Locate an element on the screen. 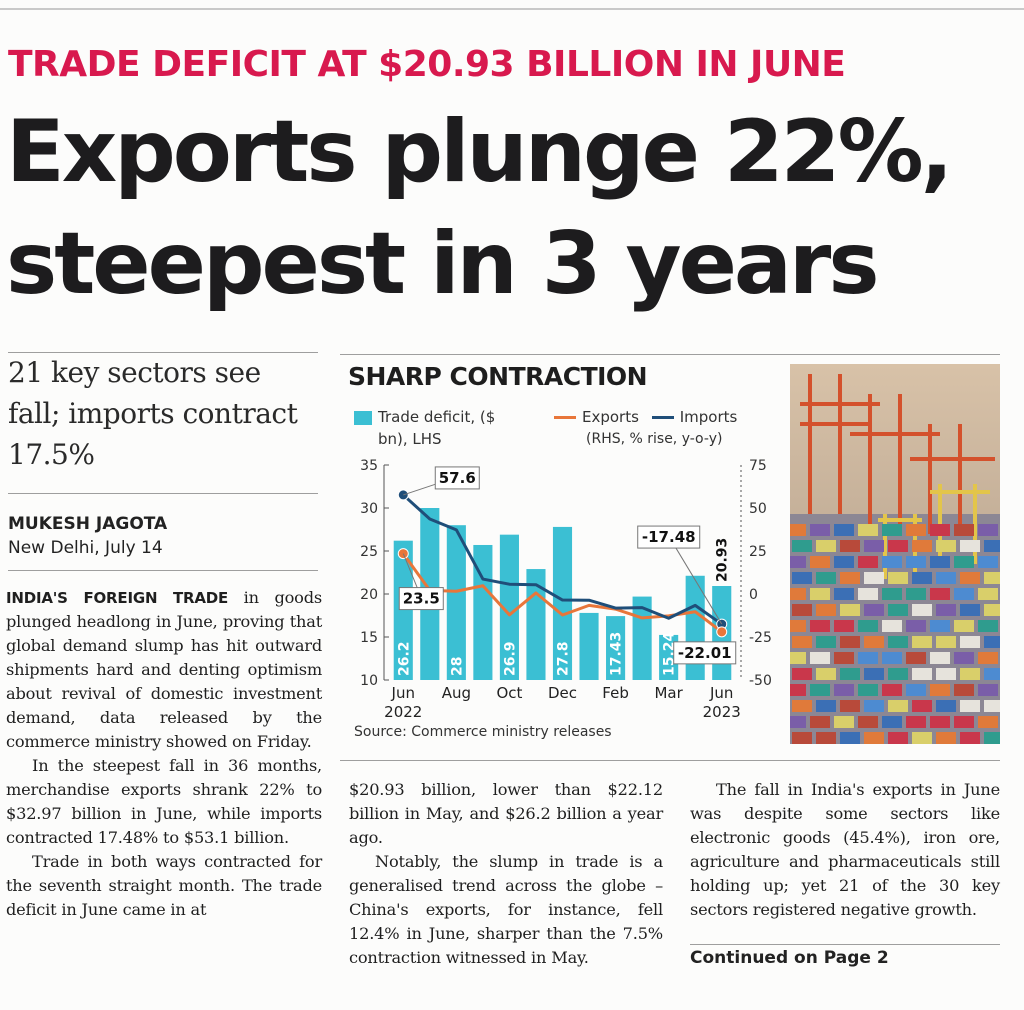 Image resolution: width=1024 pixels, height=1010 pixels. right-tick-label: 0 is located at coordinates (753, 595).